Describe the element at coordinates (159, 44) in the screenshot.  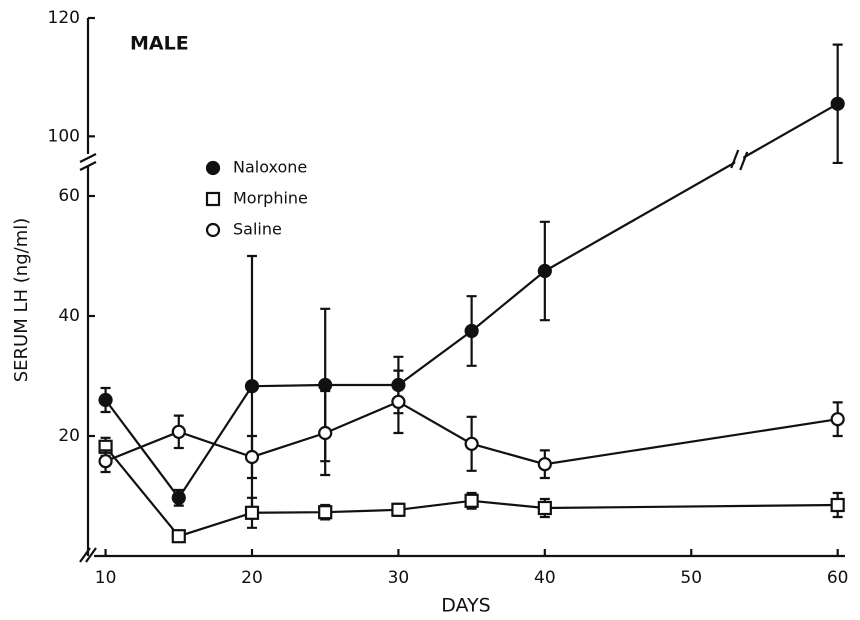
I see `chart-title: MALE` at that location.